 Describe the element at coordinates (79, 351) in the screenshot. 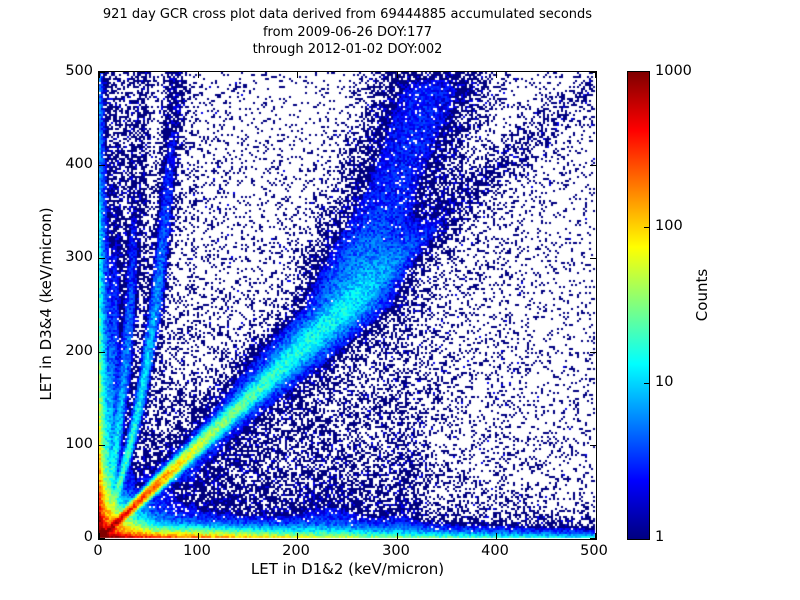

I see `y-tick-label-200: 200` at that location.